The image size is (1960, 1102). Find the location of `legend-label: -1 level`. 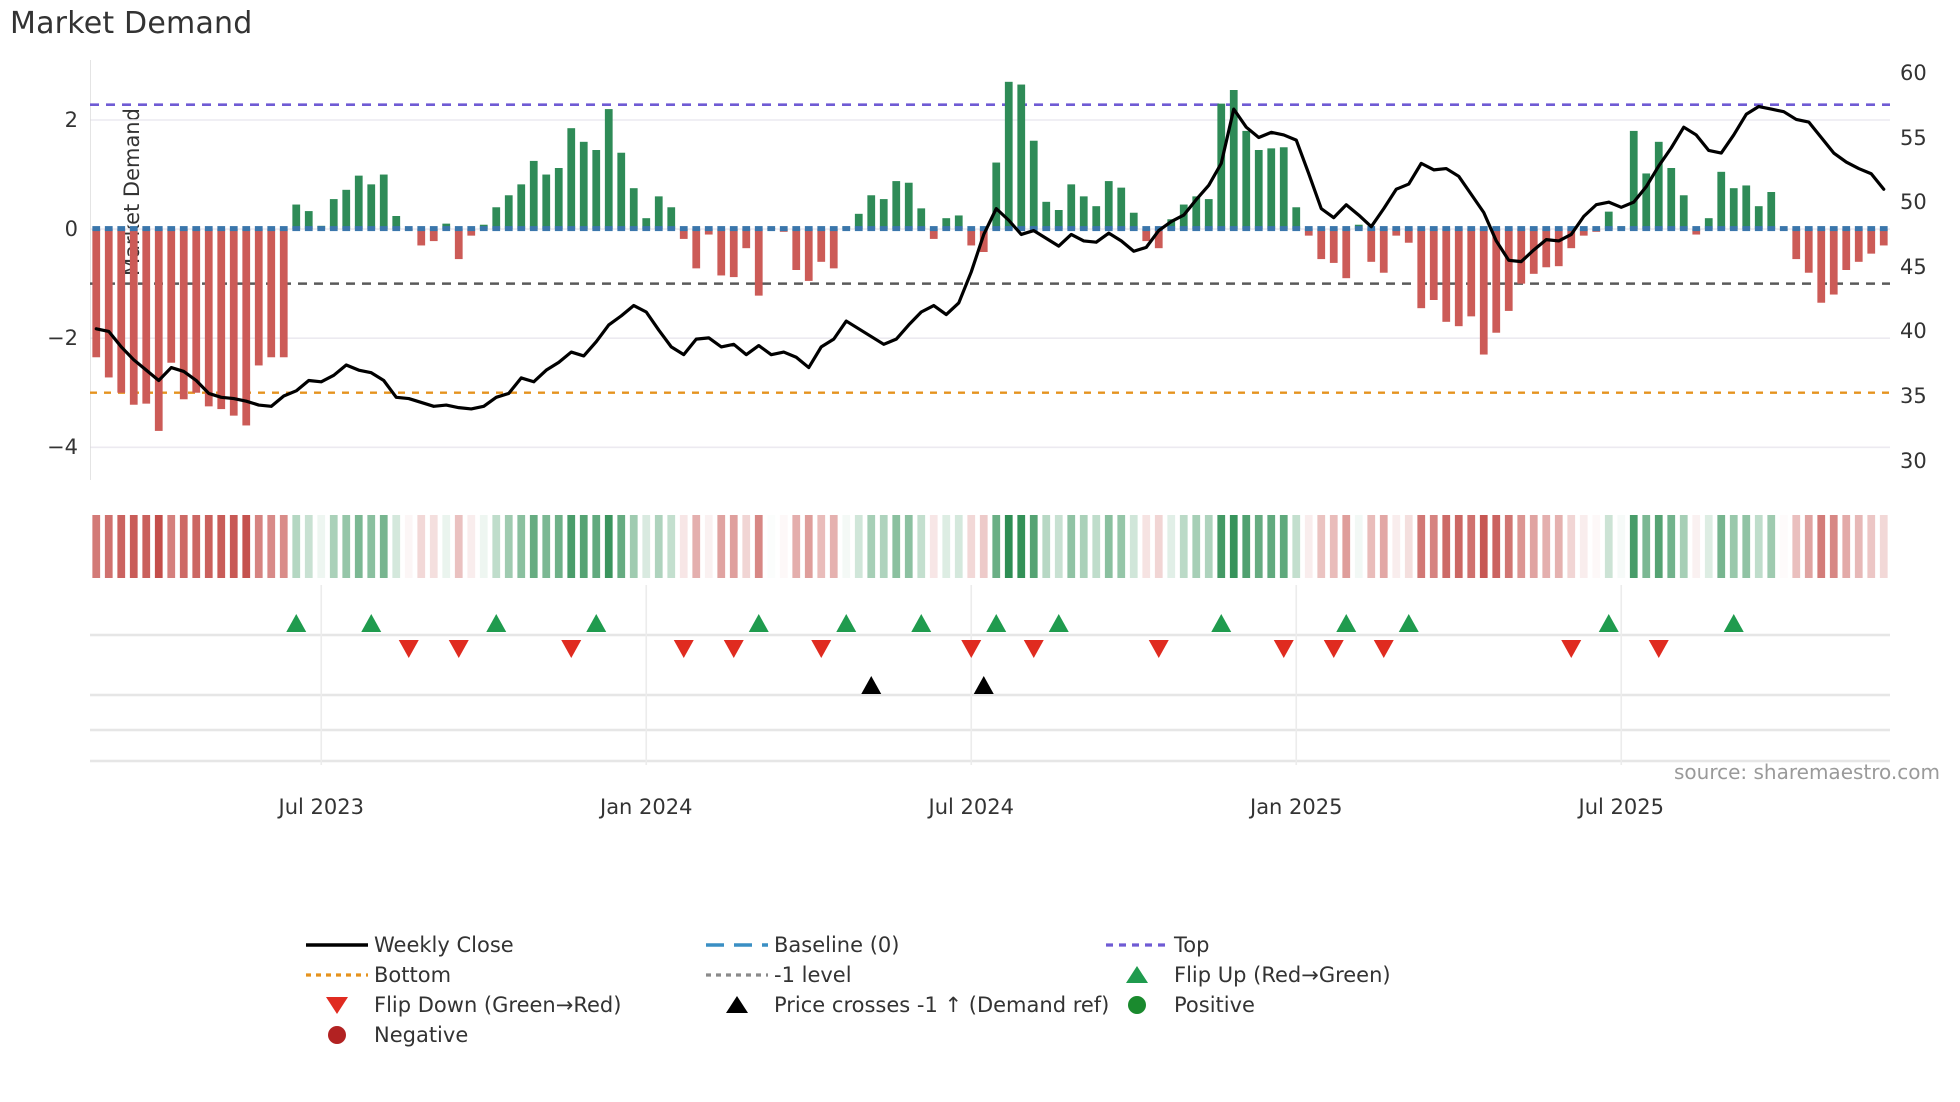

legend-label: -1 level is located at coordinates (813, 975).